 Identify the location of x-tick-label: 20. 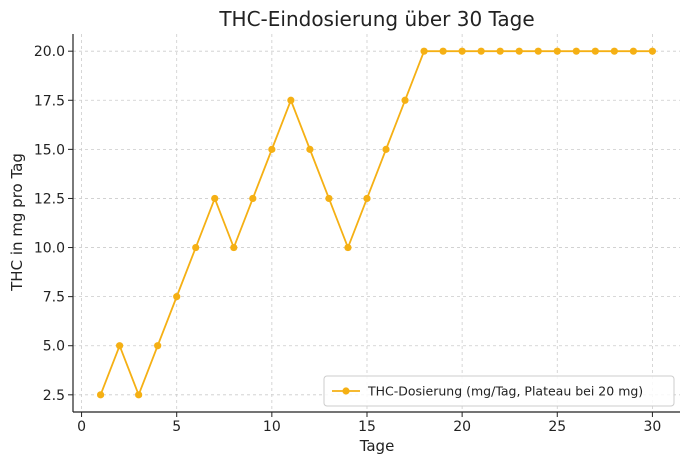
(462, 427).